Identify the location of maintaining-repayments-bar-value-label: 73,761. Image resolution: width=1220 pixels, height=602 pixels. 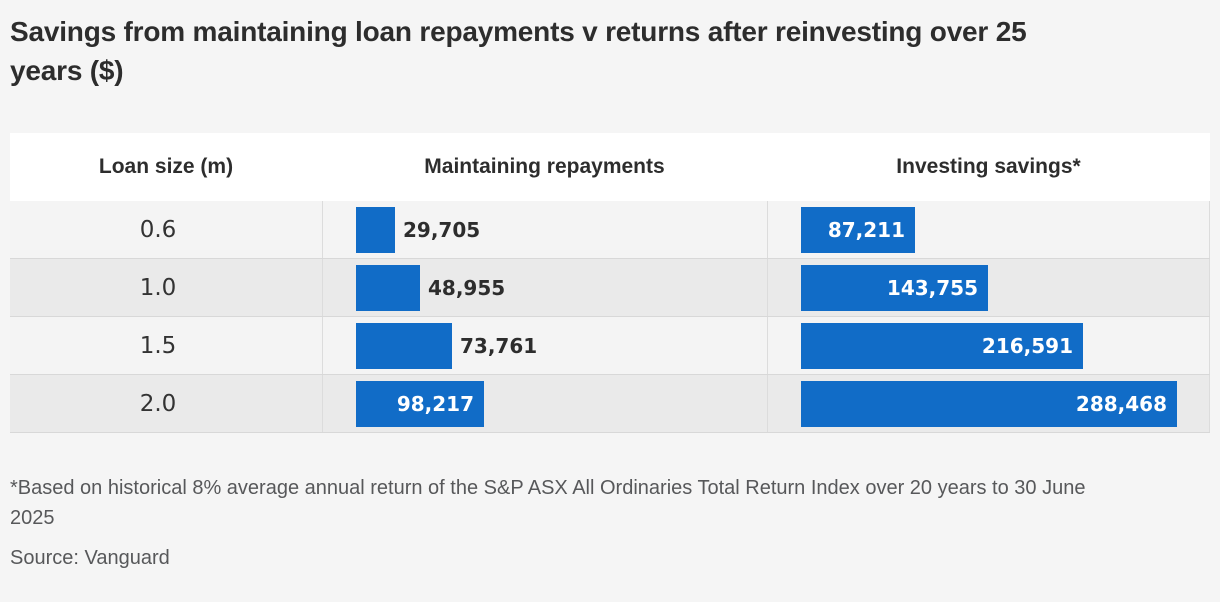
(499, 345).